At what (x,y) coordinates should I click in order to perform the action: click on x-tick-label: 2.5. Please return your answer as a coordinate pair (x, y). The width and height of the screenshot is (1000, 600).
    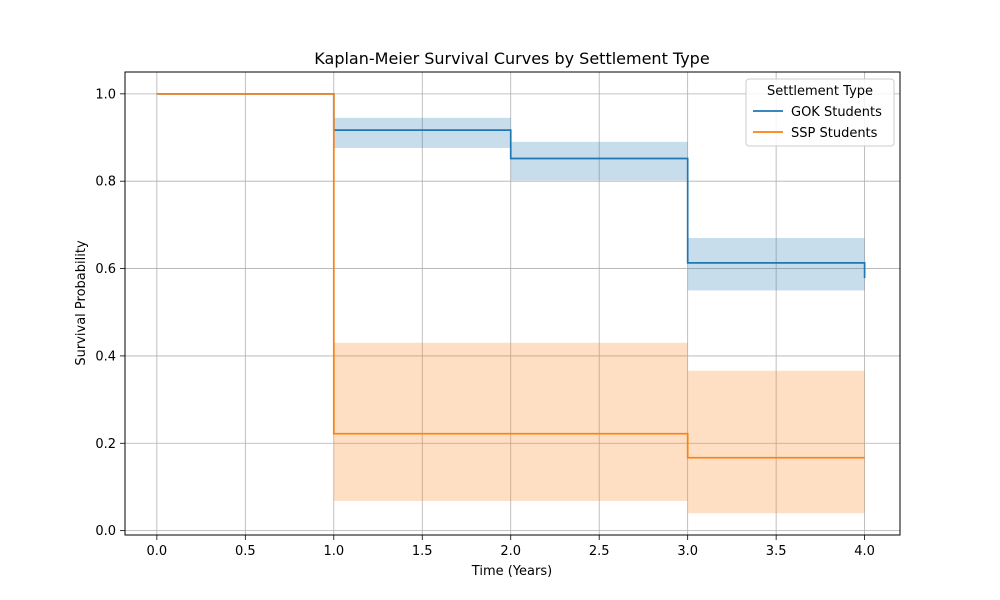
    Looking at the image, I should click on (599, 551).